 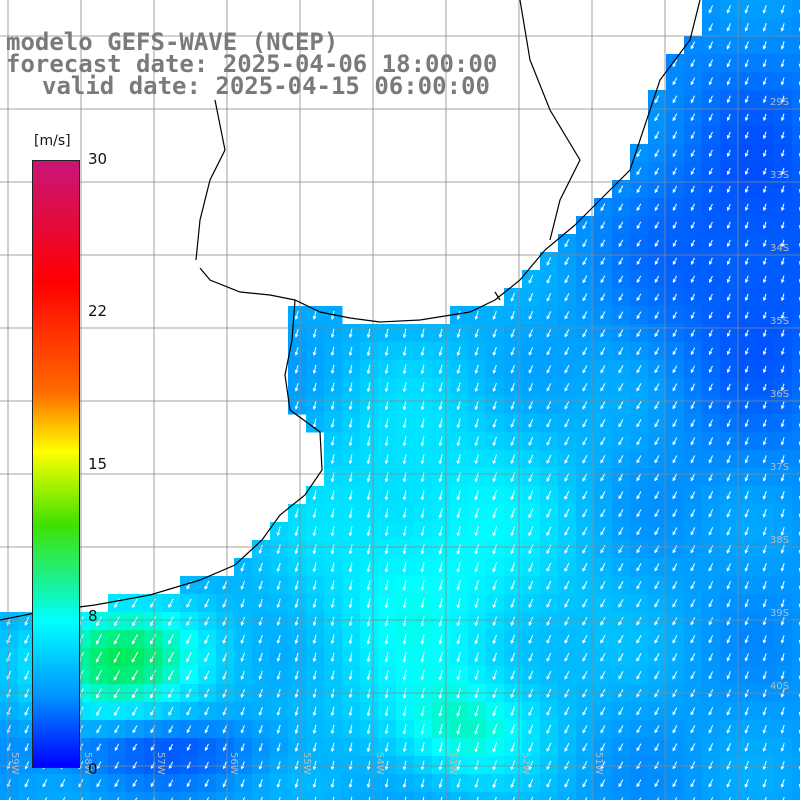 What do you see at coordinates (598, 763) in the screenshot?
I see `longitude-label: 51W` at bounding box center [598, 763].